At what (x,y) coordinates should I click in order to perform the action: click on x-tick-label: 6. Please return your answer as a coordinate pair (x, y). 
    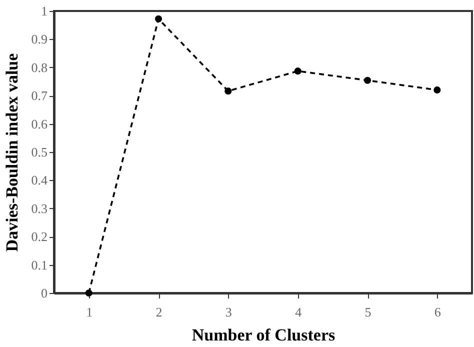
    Looking at the image, I should click on (438, 312).